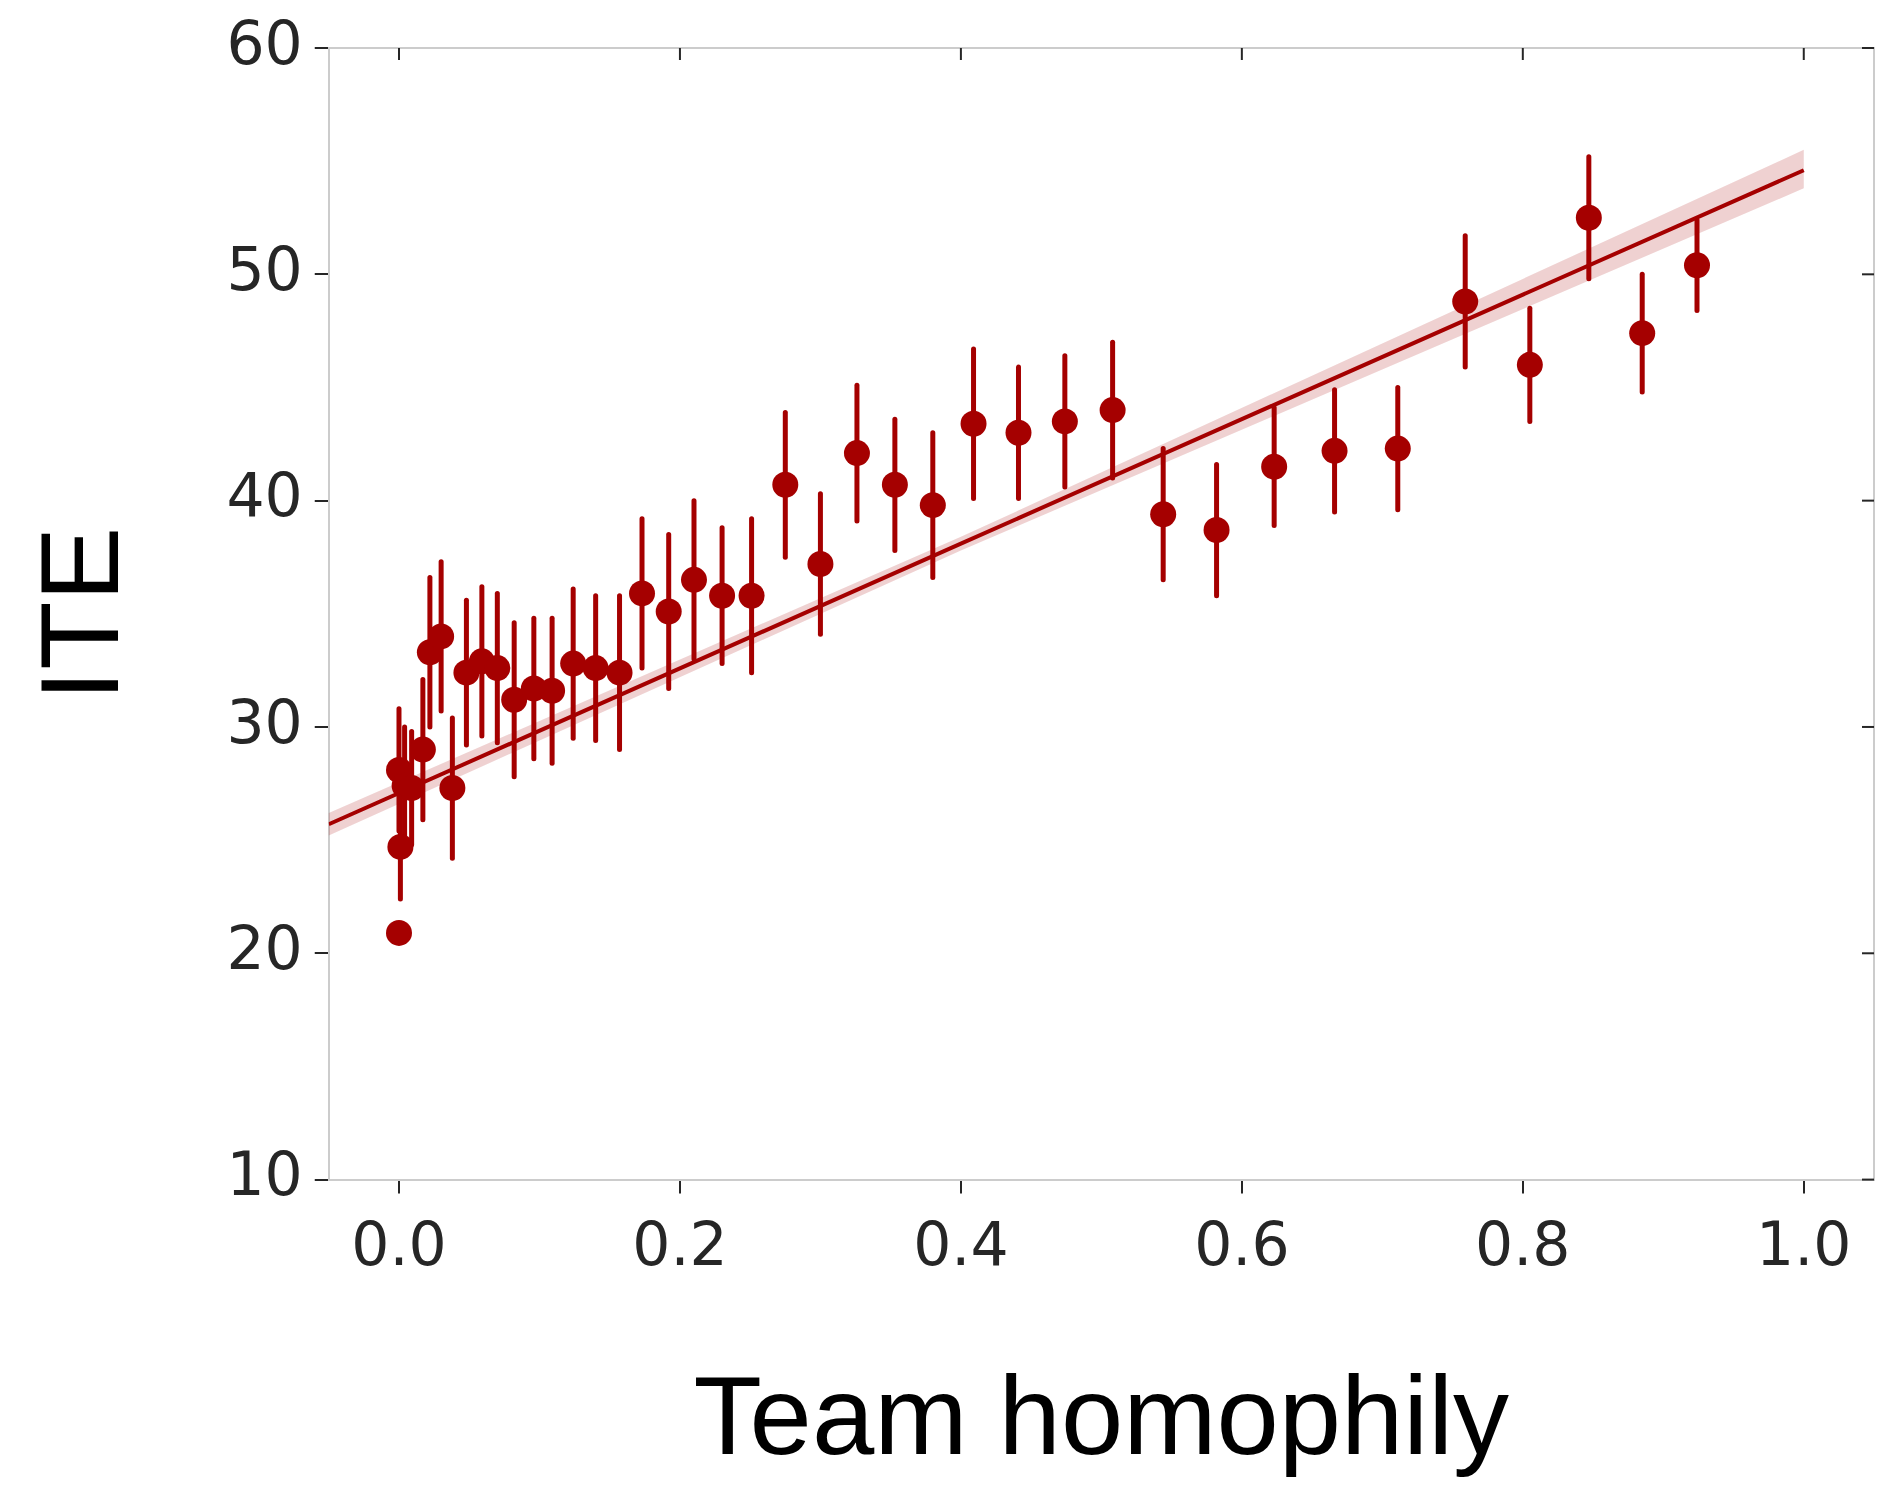 The width and height of the screenshot is (1902, 1510). Describe the element at coordinates (1242, 1244) in the screenshot. I see `x-tick-label: 0.6` at that location.